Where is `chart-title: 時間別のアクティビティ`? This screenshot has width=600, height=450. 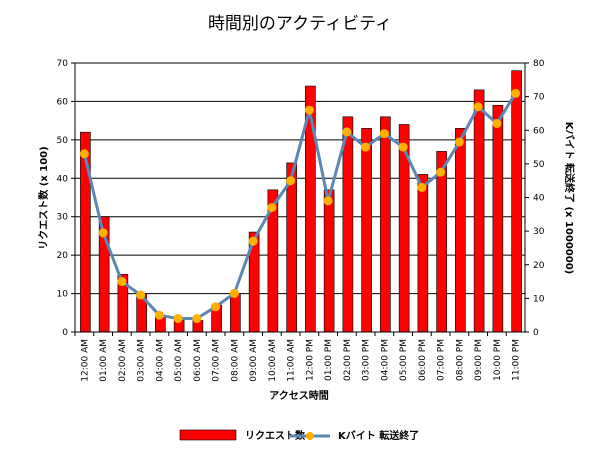 chart-title: 時間別のアクティビティ is located at coordinates (300, 24).